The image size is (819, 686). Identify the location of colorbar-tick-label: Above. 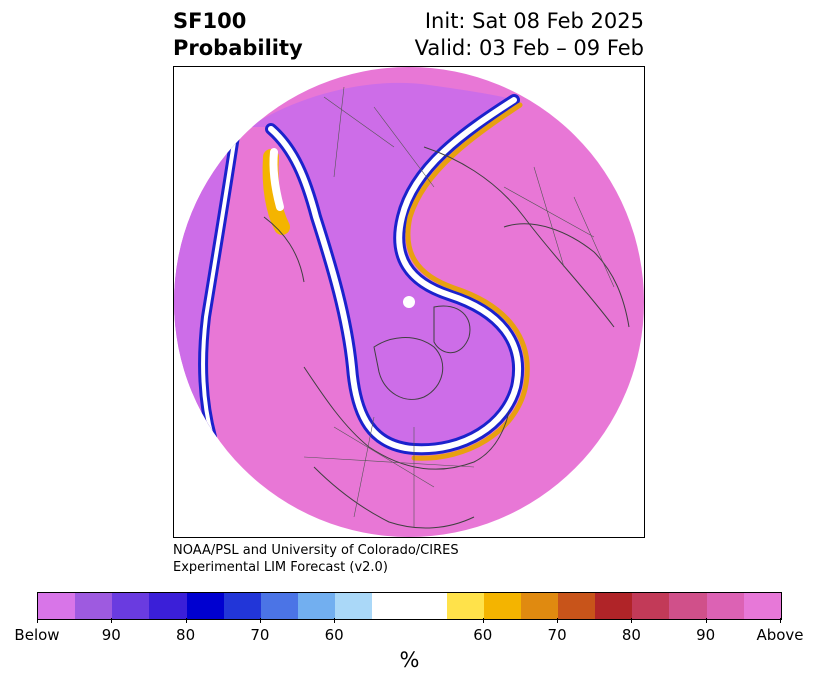
(780, 635).